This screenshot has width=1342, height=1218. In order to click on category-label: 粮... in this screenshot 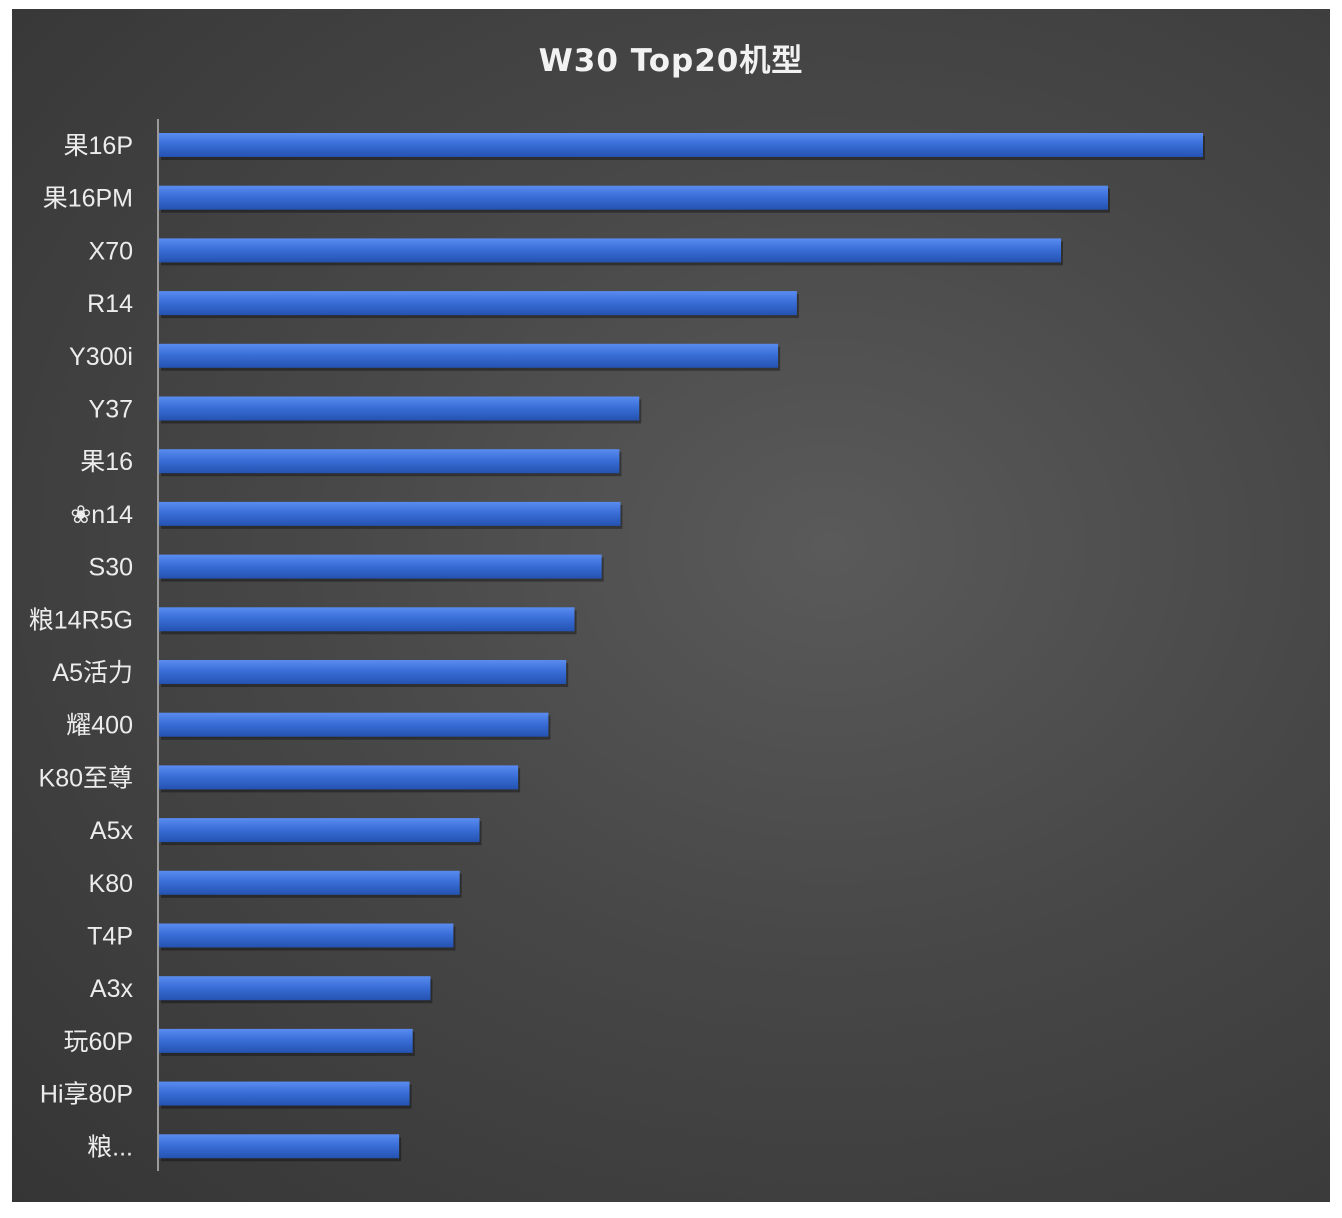, I will do `click(110, 1147)`.